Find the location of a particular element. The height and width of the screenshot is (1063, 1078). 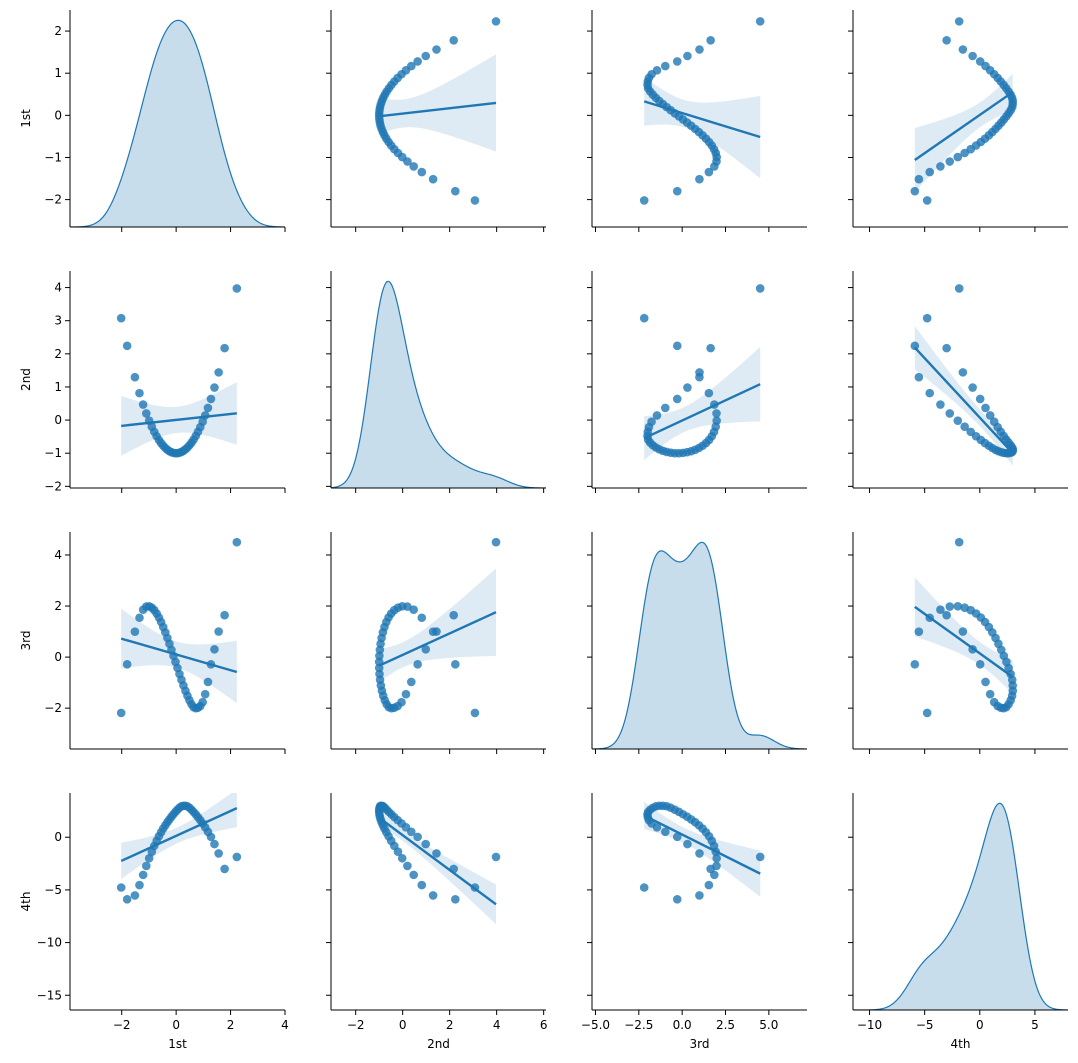

panel-1st-vs-4th is located at coordinates (958, 121).